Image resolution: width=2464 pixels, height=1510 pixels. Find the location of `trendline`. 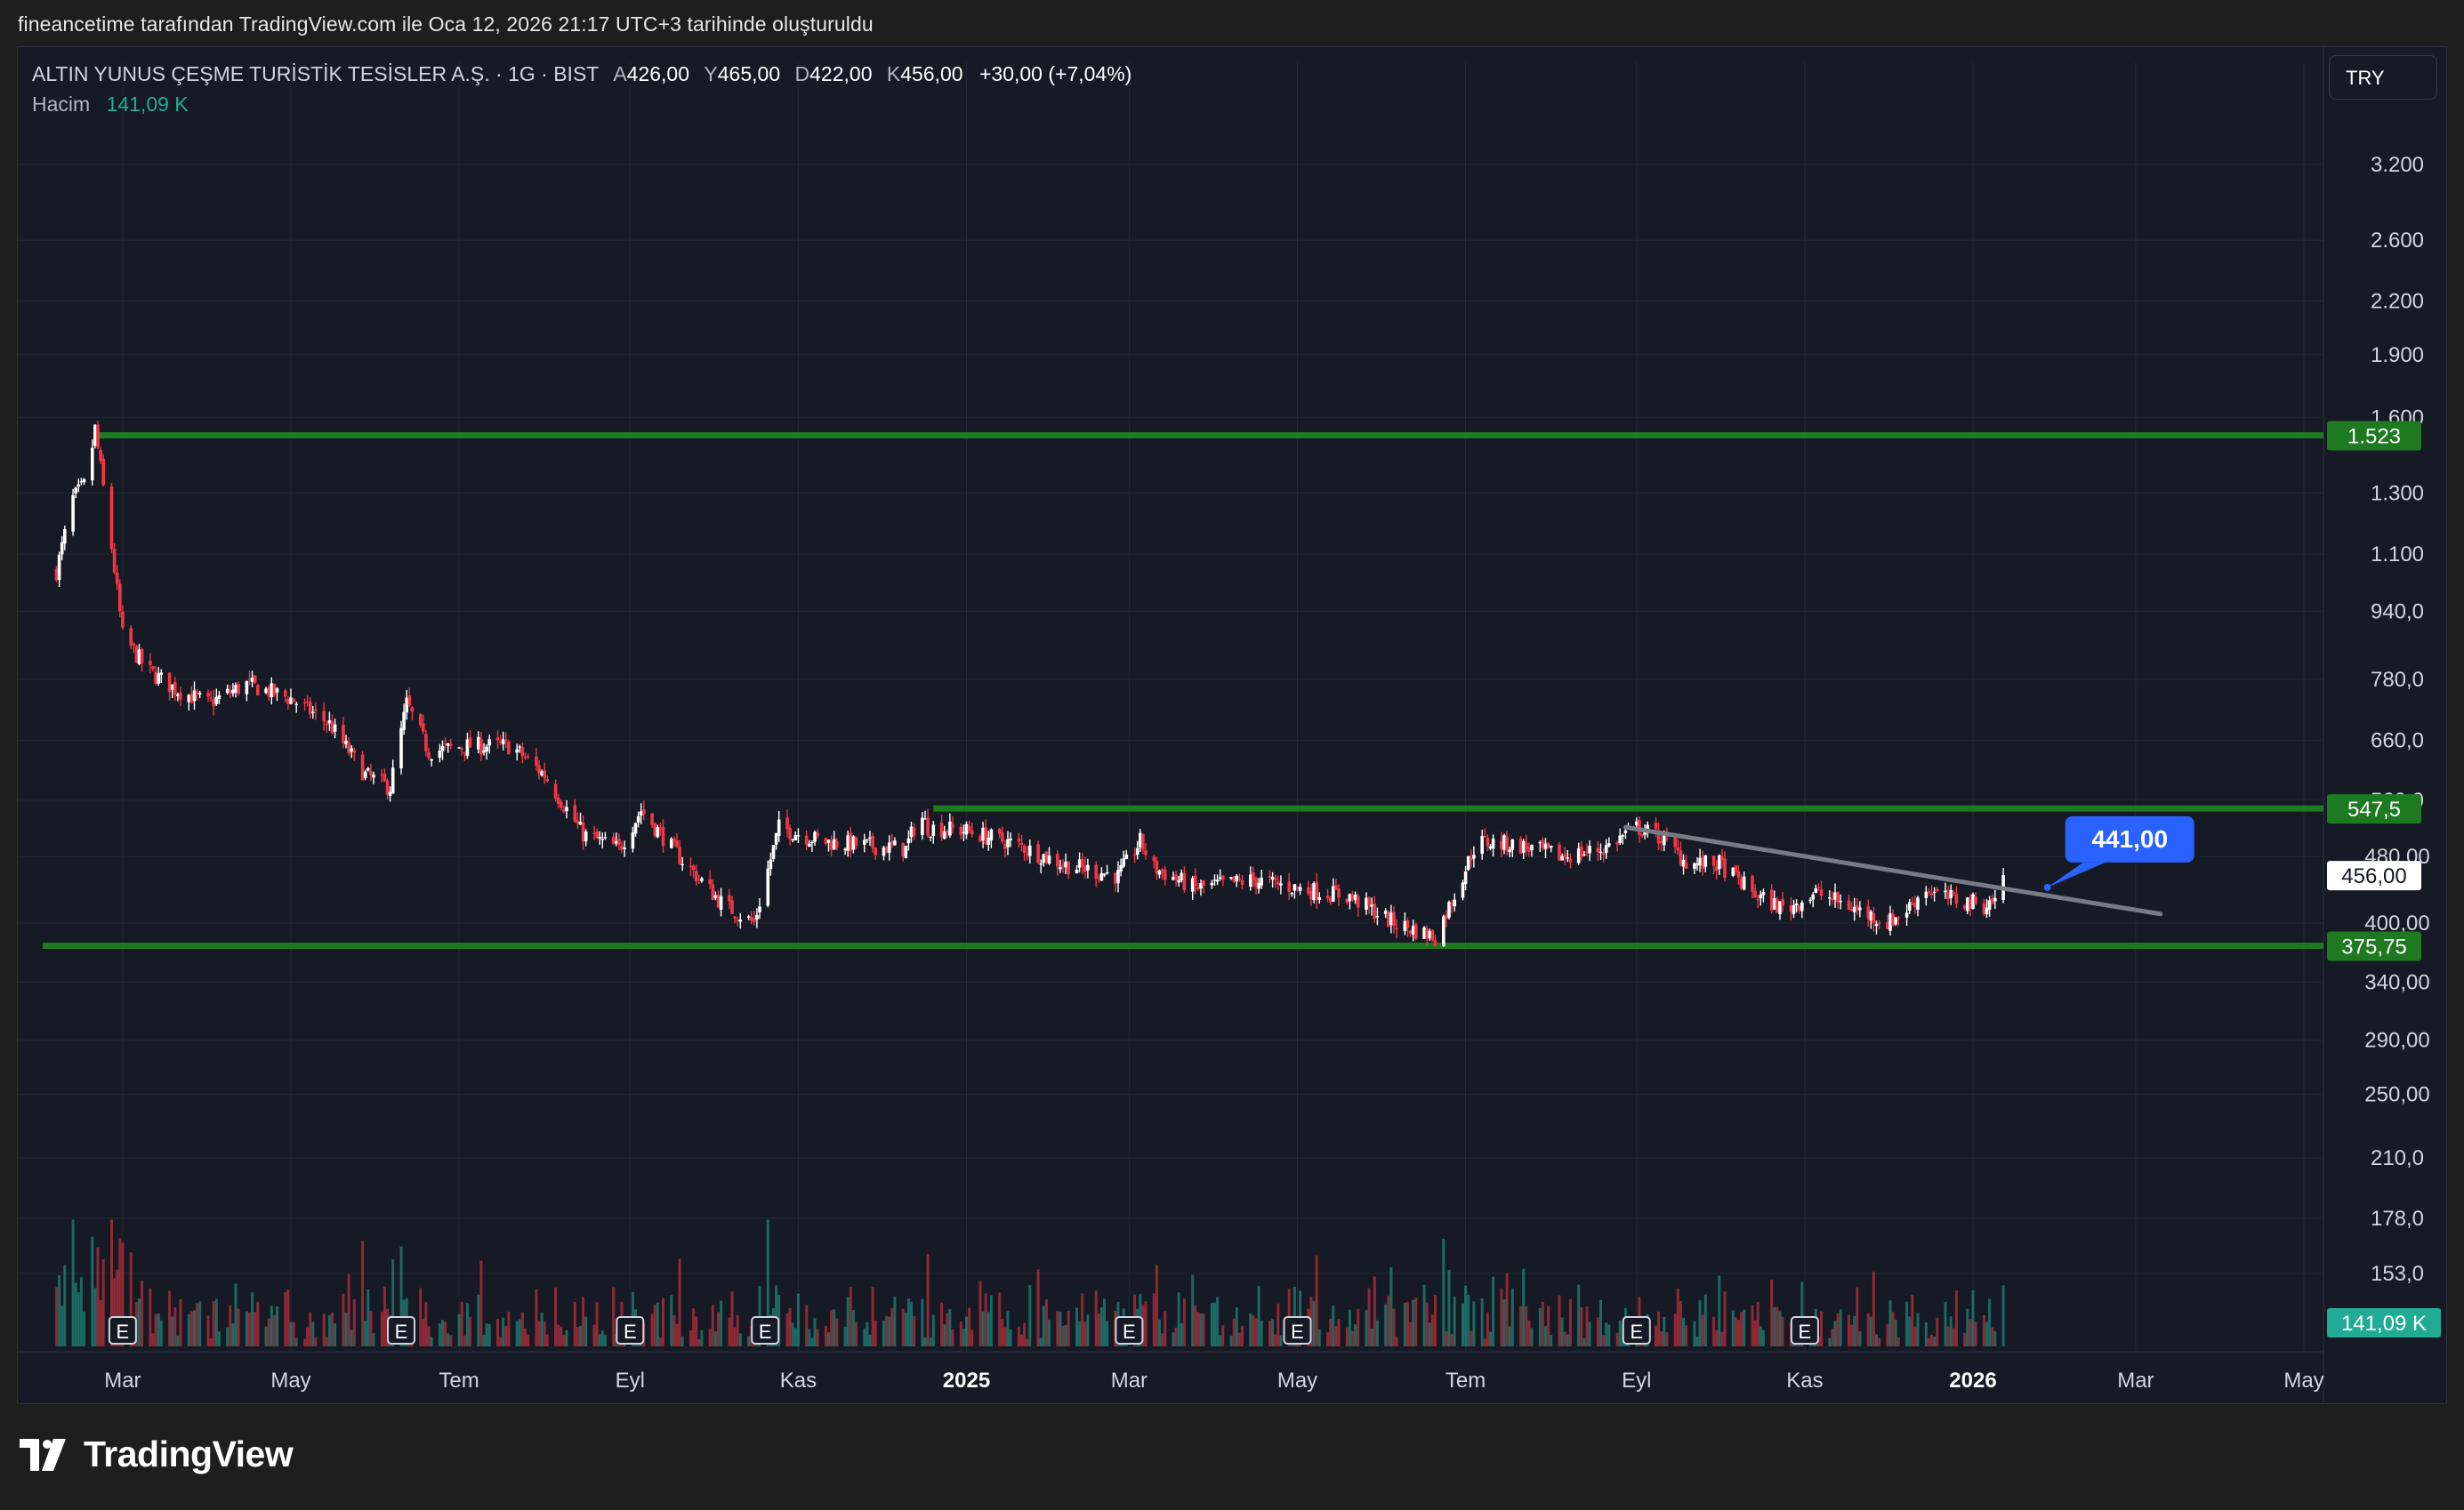

trendline is located at coordinates (1893, 870).